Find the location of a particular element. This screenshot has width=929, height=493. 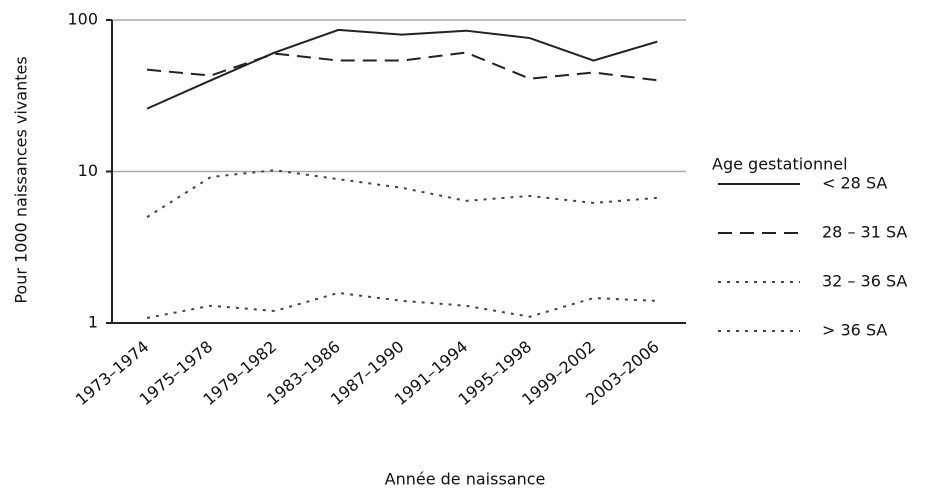

y-tick-label: 10 is located at coordinates (88, 170).